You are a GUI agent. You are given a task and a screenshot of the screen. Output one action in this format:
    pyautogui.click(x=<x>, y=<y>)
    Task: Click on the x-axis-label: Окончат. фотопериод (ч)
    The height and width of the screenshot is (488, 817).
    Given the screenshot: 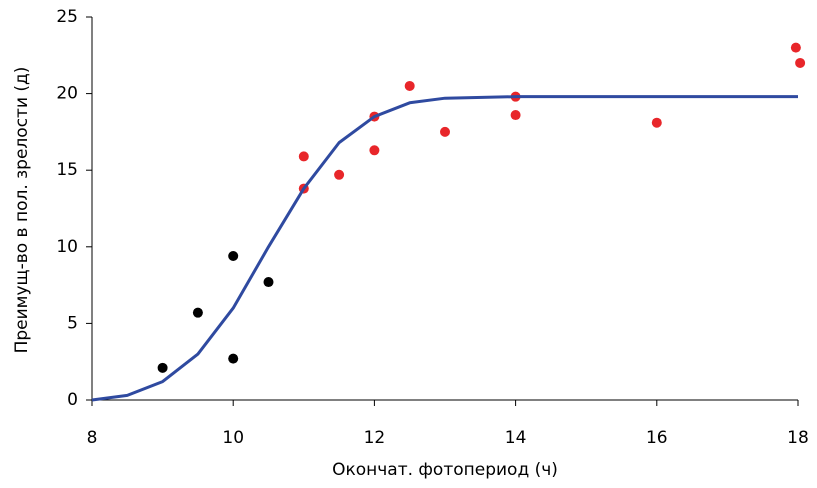 What is the action you would take?
    pyautogui.click(x=445, y=470)
    